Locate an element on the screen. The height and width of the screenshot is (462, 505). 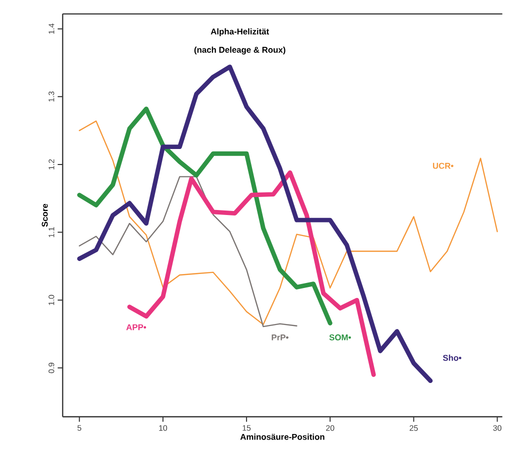
text: UCR• is located at coordinates (443, 166).